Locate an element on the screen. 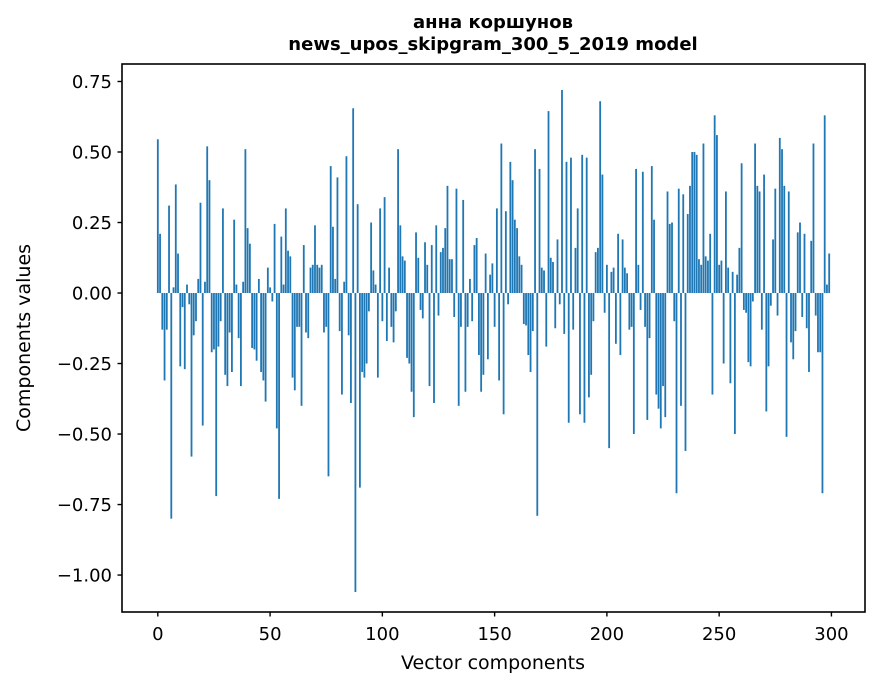  y-tick-label: 0.50 is located at coordinates (92, 152).